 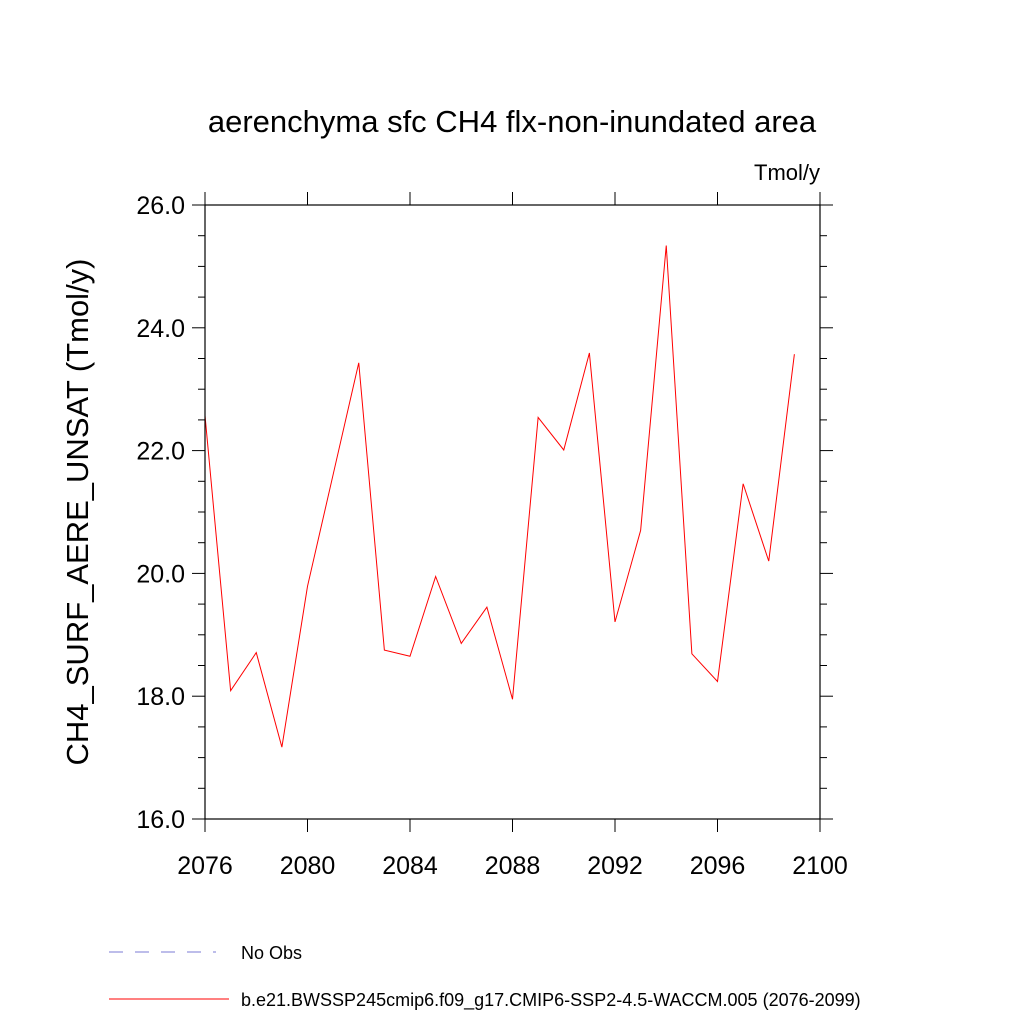 What do you see at coordinates (615, 866) in the screenshot?
I see `x-tick-label: 2092` at bounding box center [615, 866].